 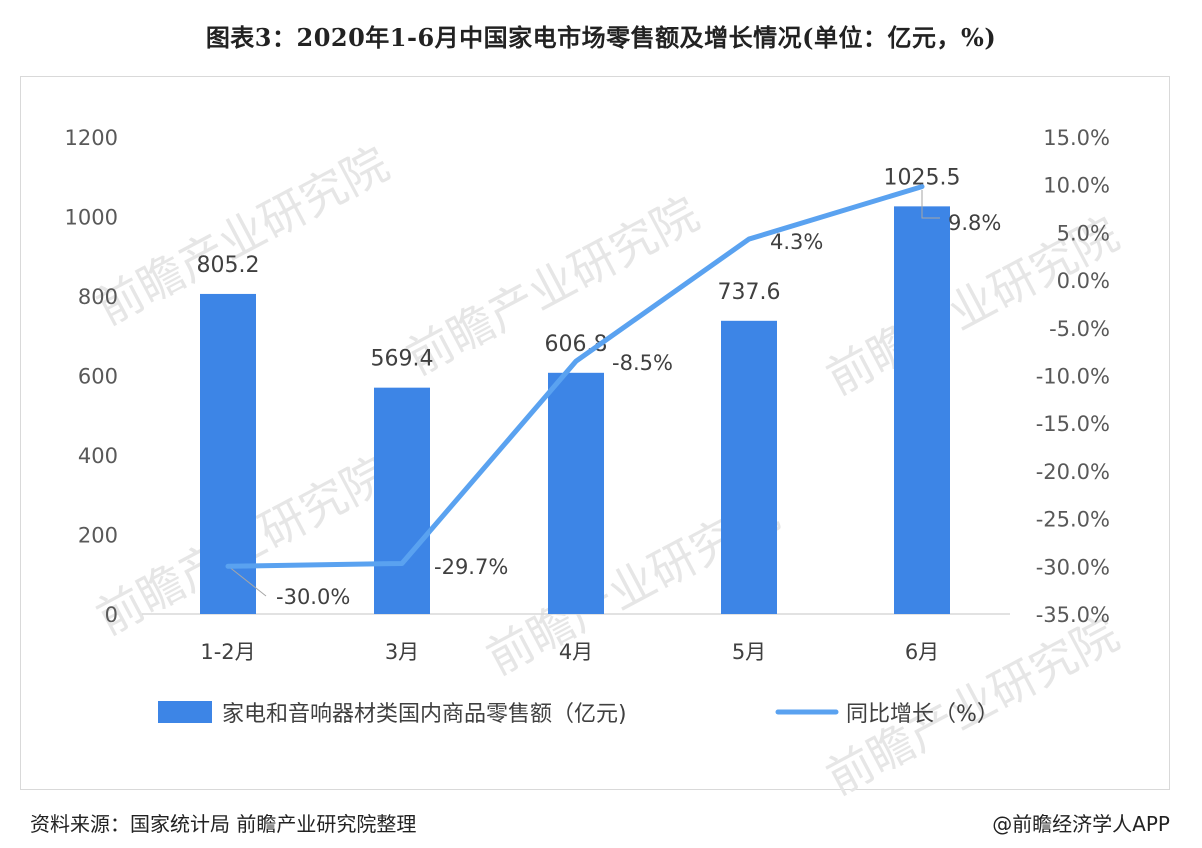 What do you see at coordinates (471, 567) in the screenshot?
I see `line-value-label: -29.7%` at bounding box center [471, 567].